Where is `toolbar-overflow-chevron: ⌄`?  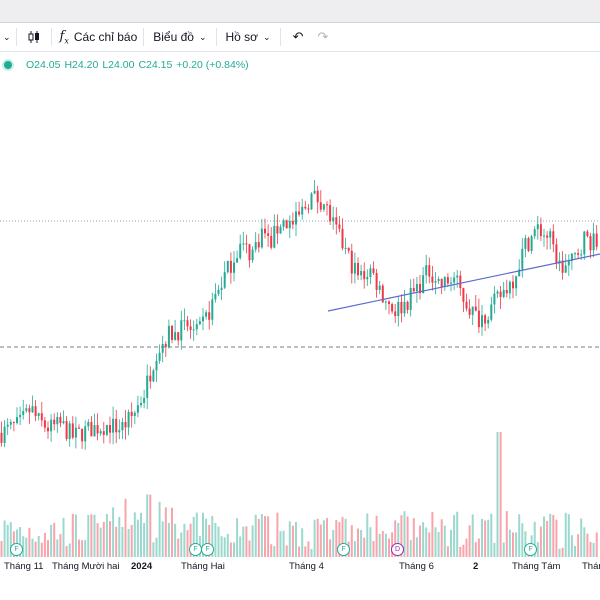
toolbar-overflow-chevron: ⌄ is located at coordinates (8, 37).